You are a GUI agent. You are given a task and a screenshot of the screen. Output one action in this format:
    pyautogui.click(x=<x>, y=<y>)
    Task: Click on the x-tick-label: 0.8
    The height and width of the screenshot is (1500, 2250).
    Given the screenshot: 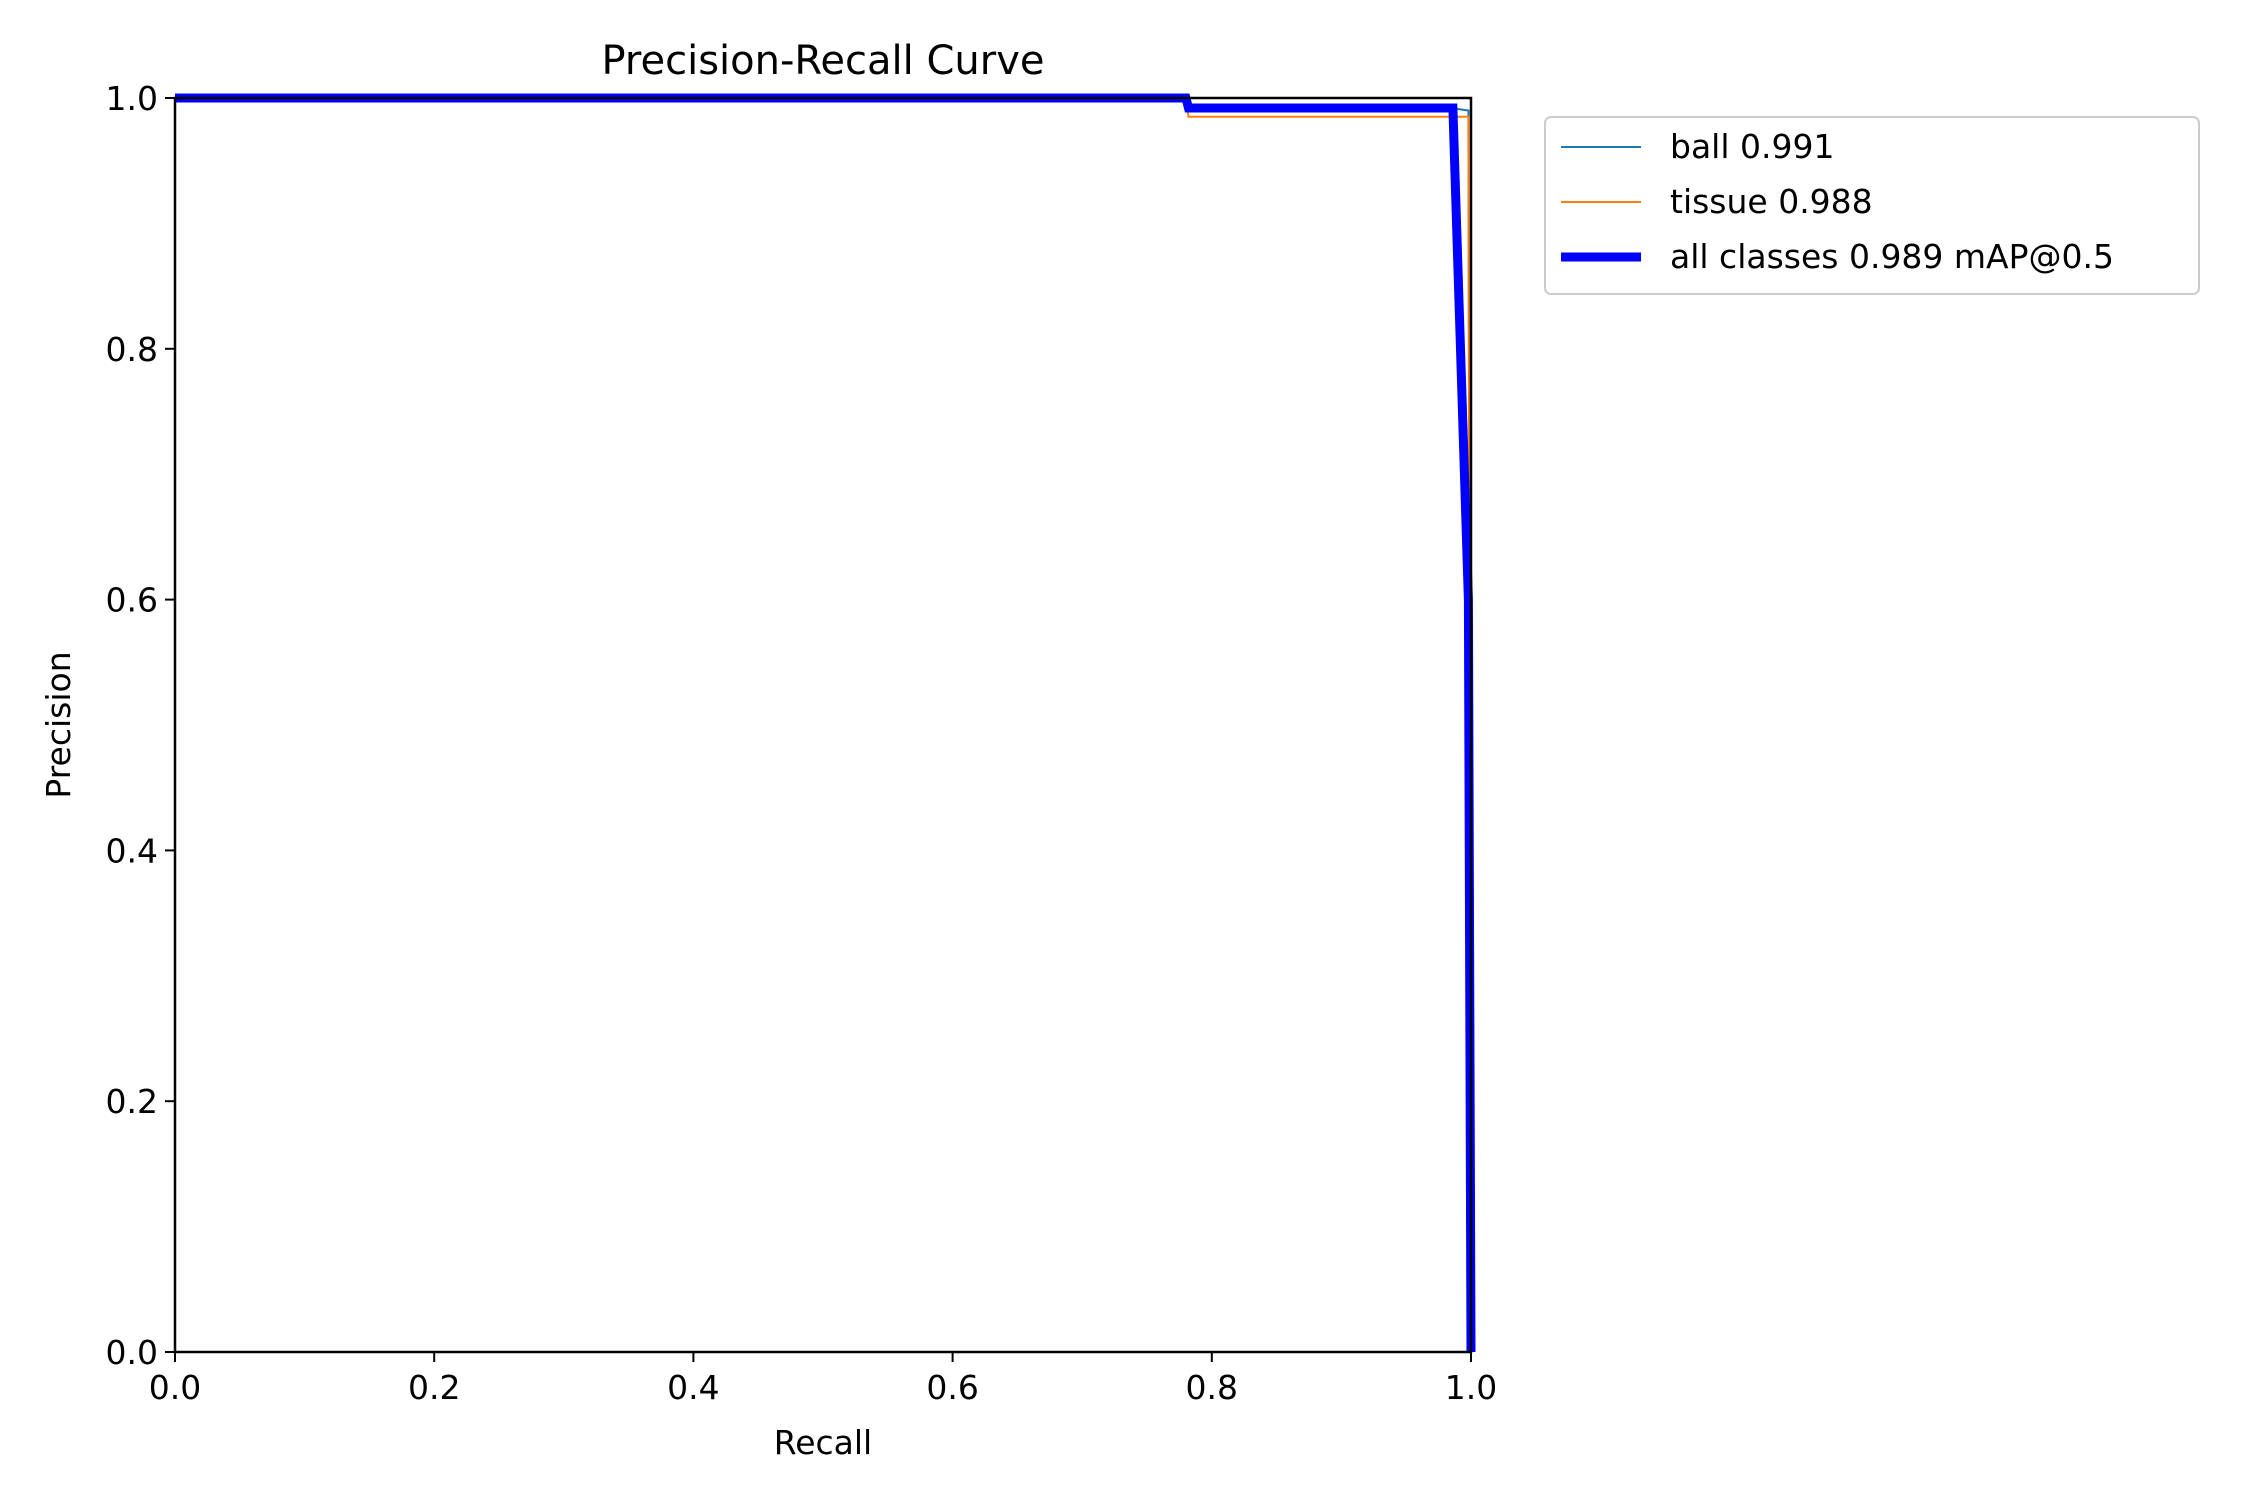 What is the action you would take?
    pyautogui.click(x=1212, y=1387)
    